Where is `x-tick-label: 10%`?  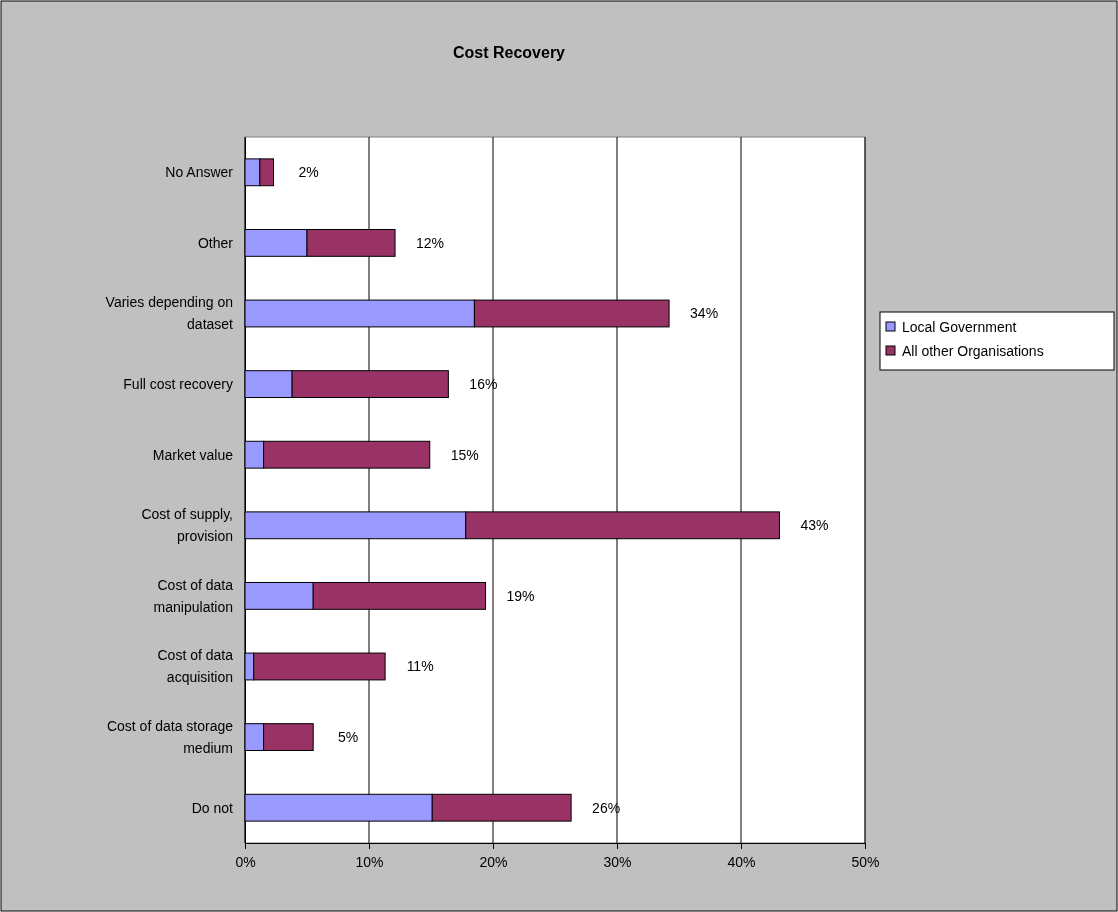
x-tick-label: 10% is located at coordinates (369, 862).